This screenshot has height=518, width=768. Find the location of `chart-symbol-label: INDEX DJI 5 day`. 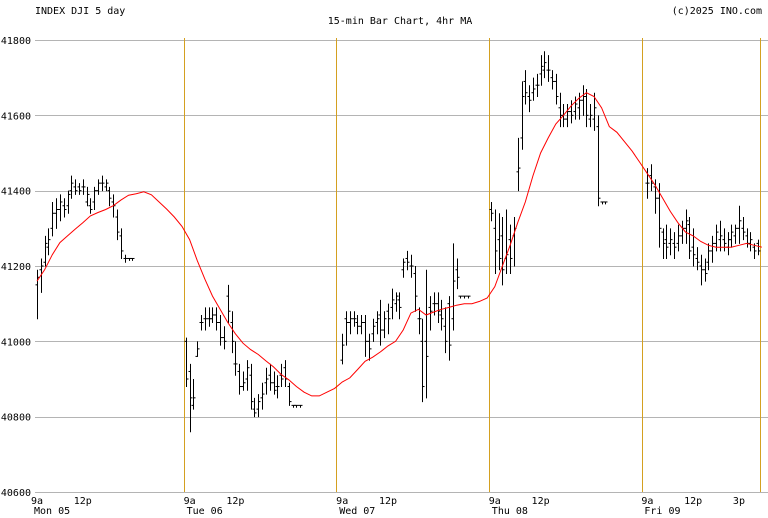

chart-symbol-label: INDEX DJI 5 day is located at coordinates (80, 11).